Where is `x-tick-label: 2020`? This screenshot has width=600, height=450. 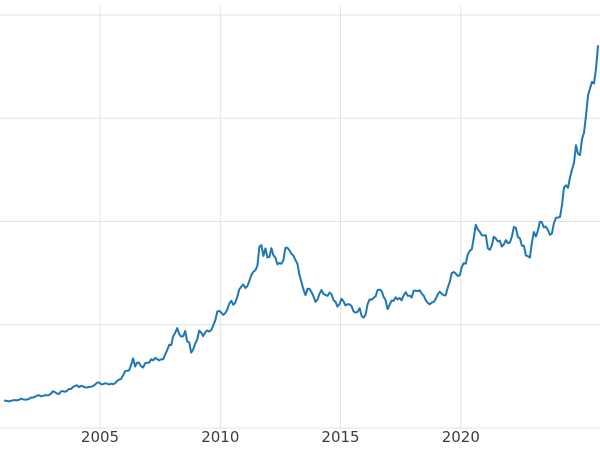
x-tick-label: 2020 is located at coordinates (461, 437).